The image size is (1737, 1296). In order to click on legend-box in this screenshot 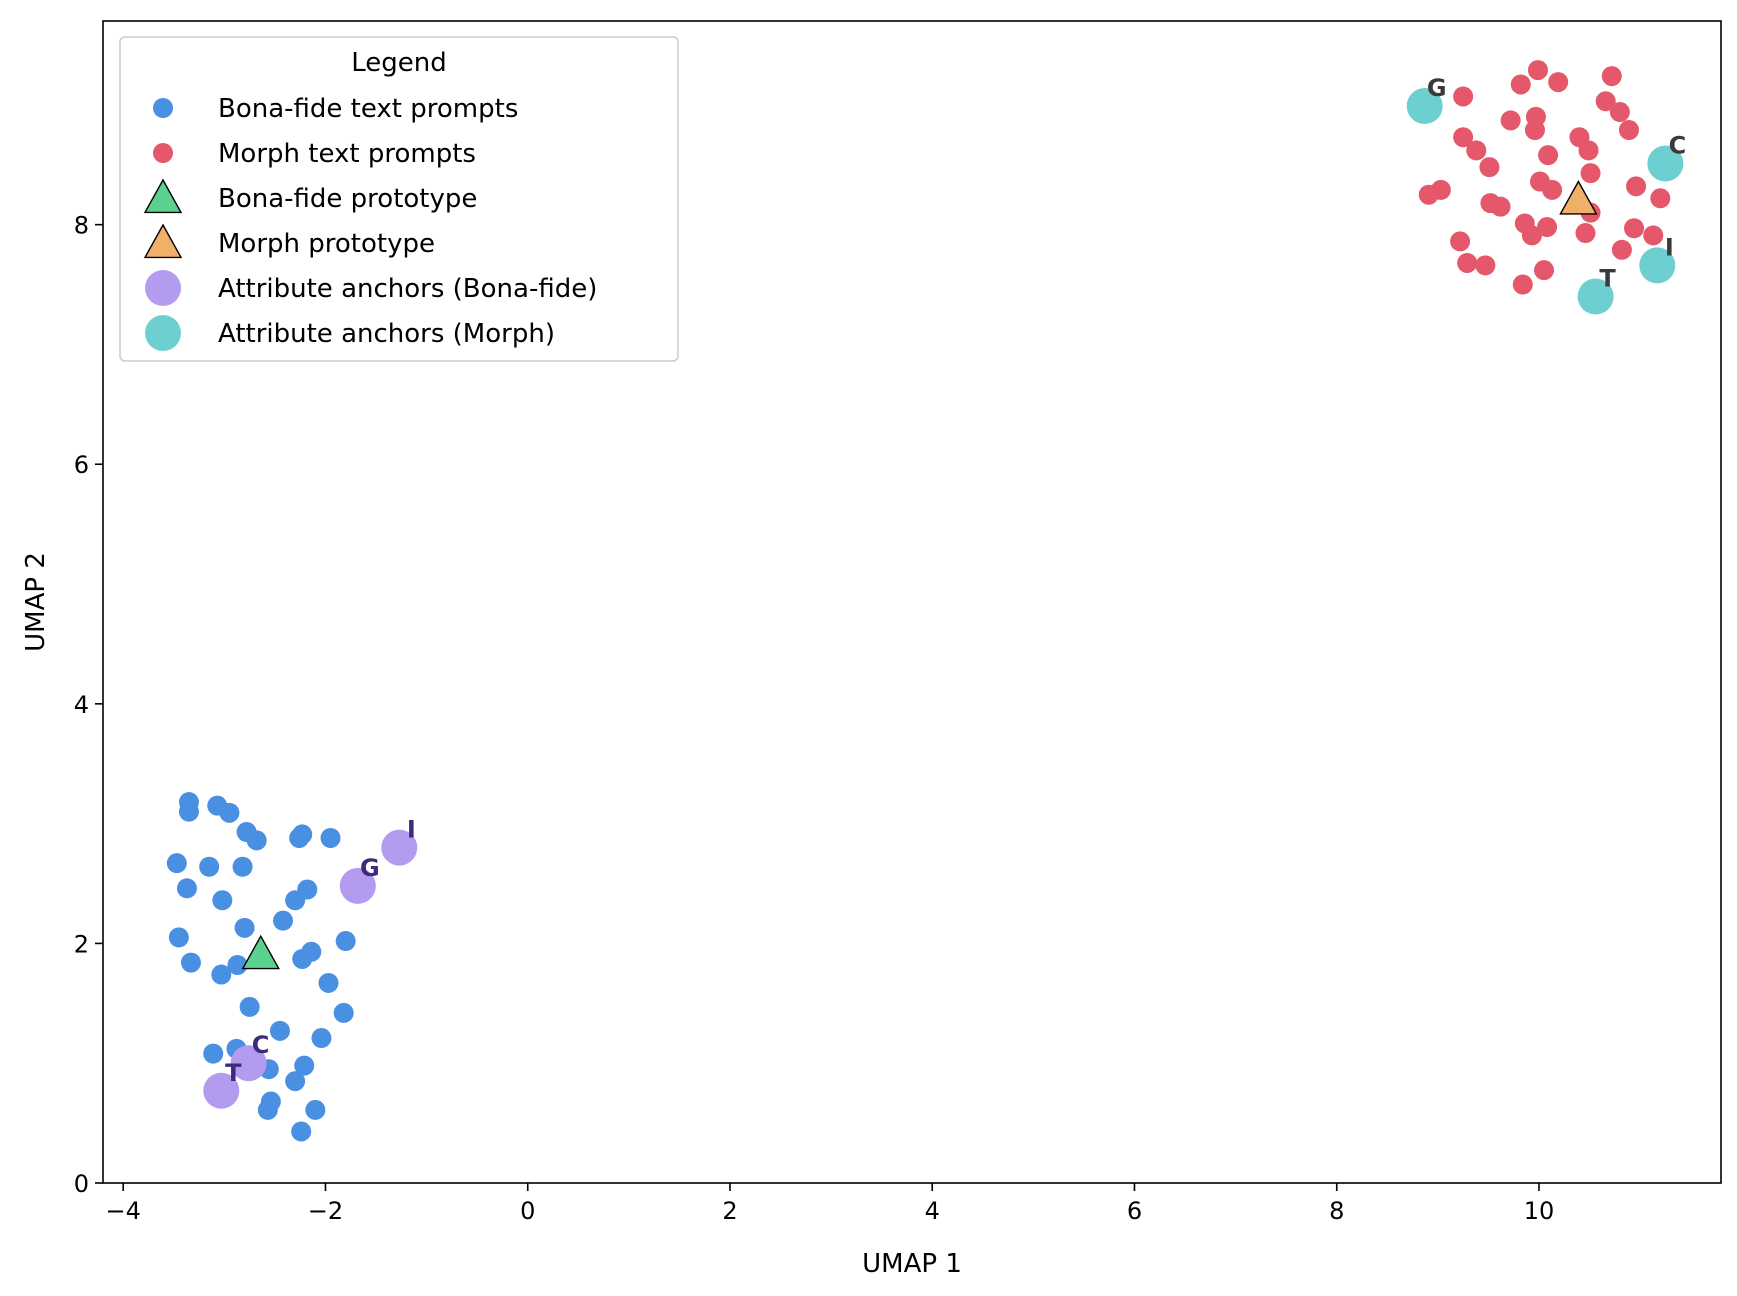, I will do `click(399, 199)`.